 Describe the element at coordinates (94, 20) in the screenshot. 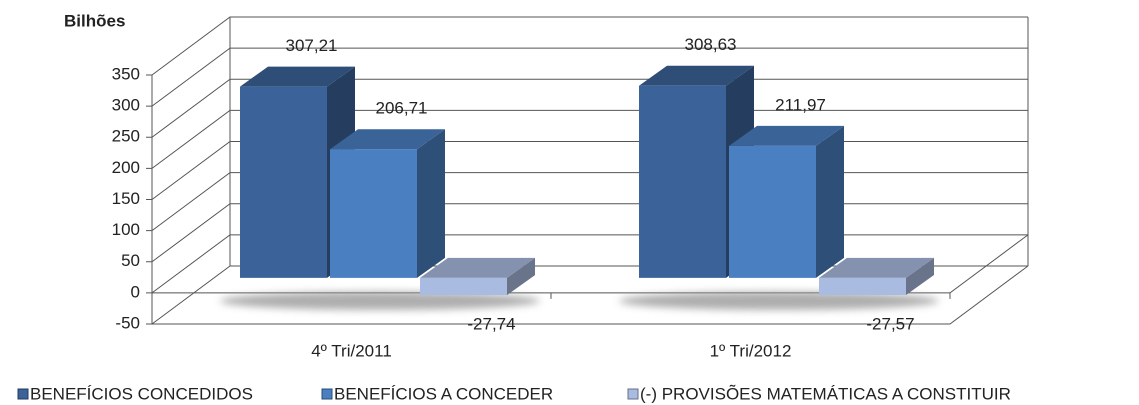

I see `y-axis-label: Bilhões` at that location.